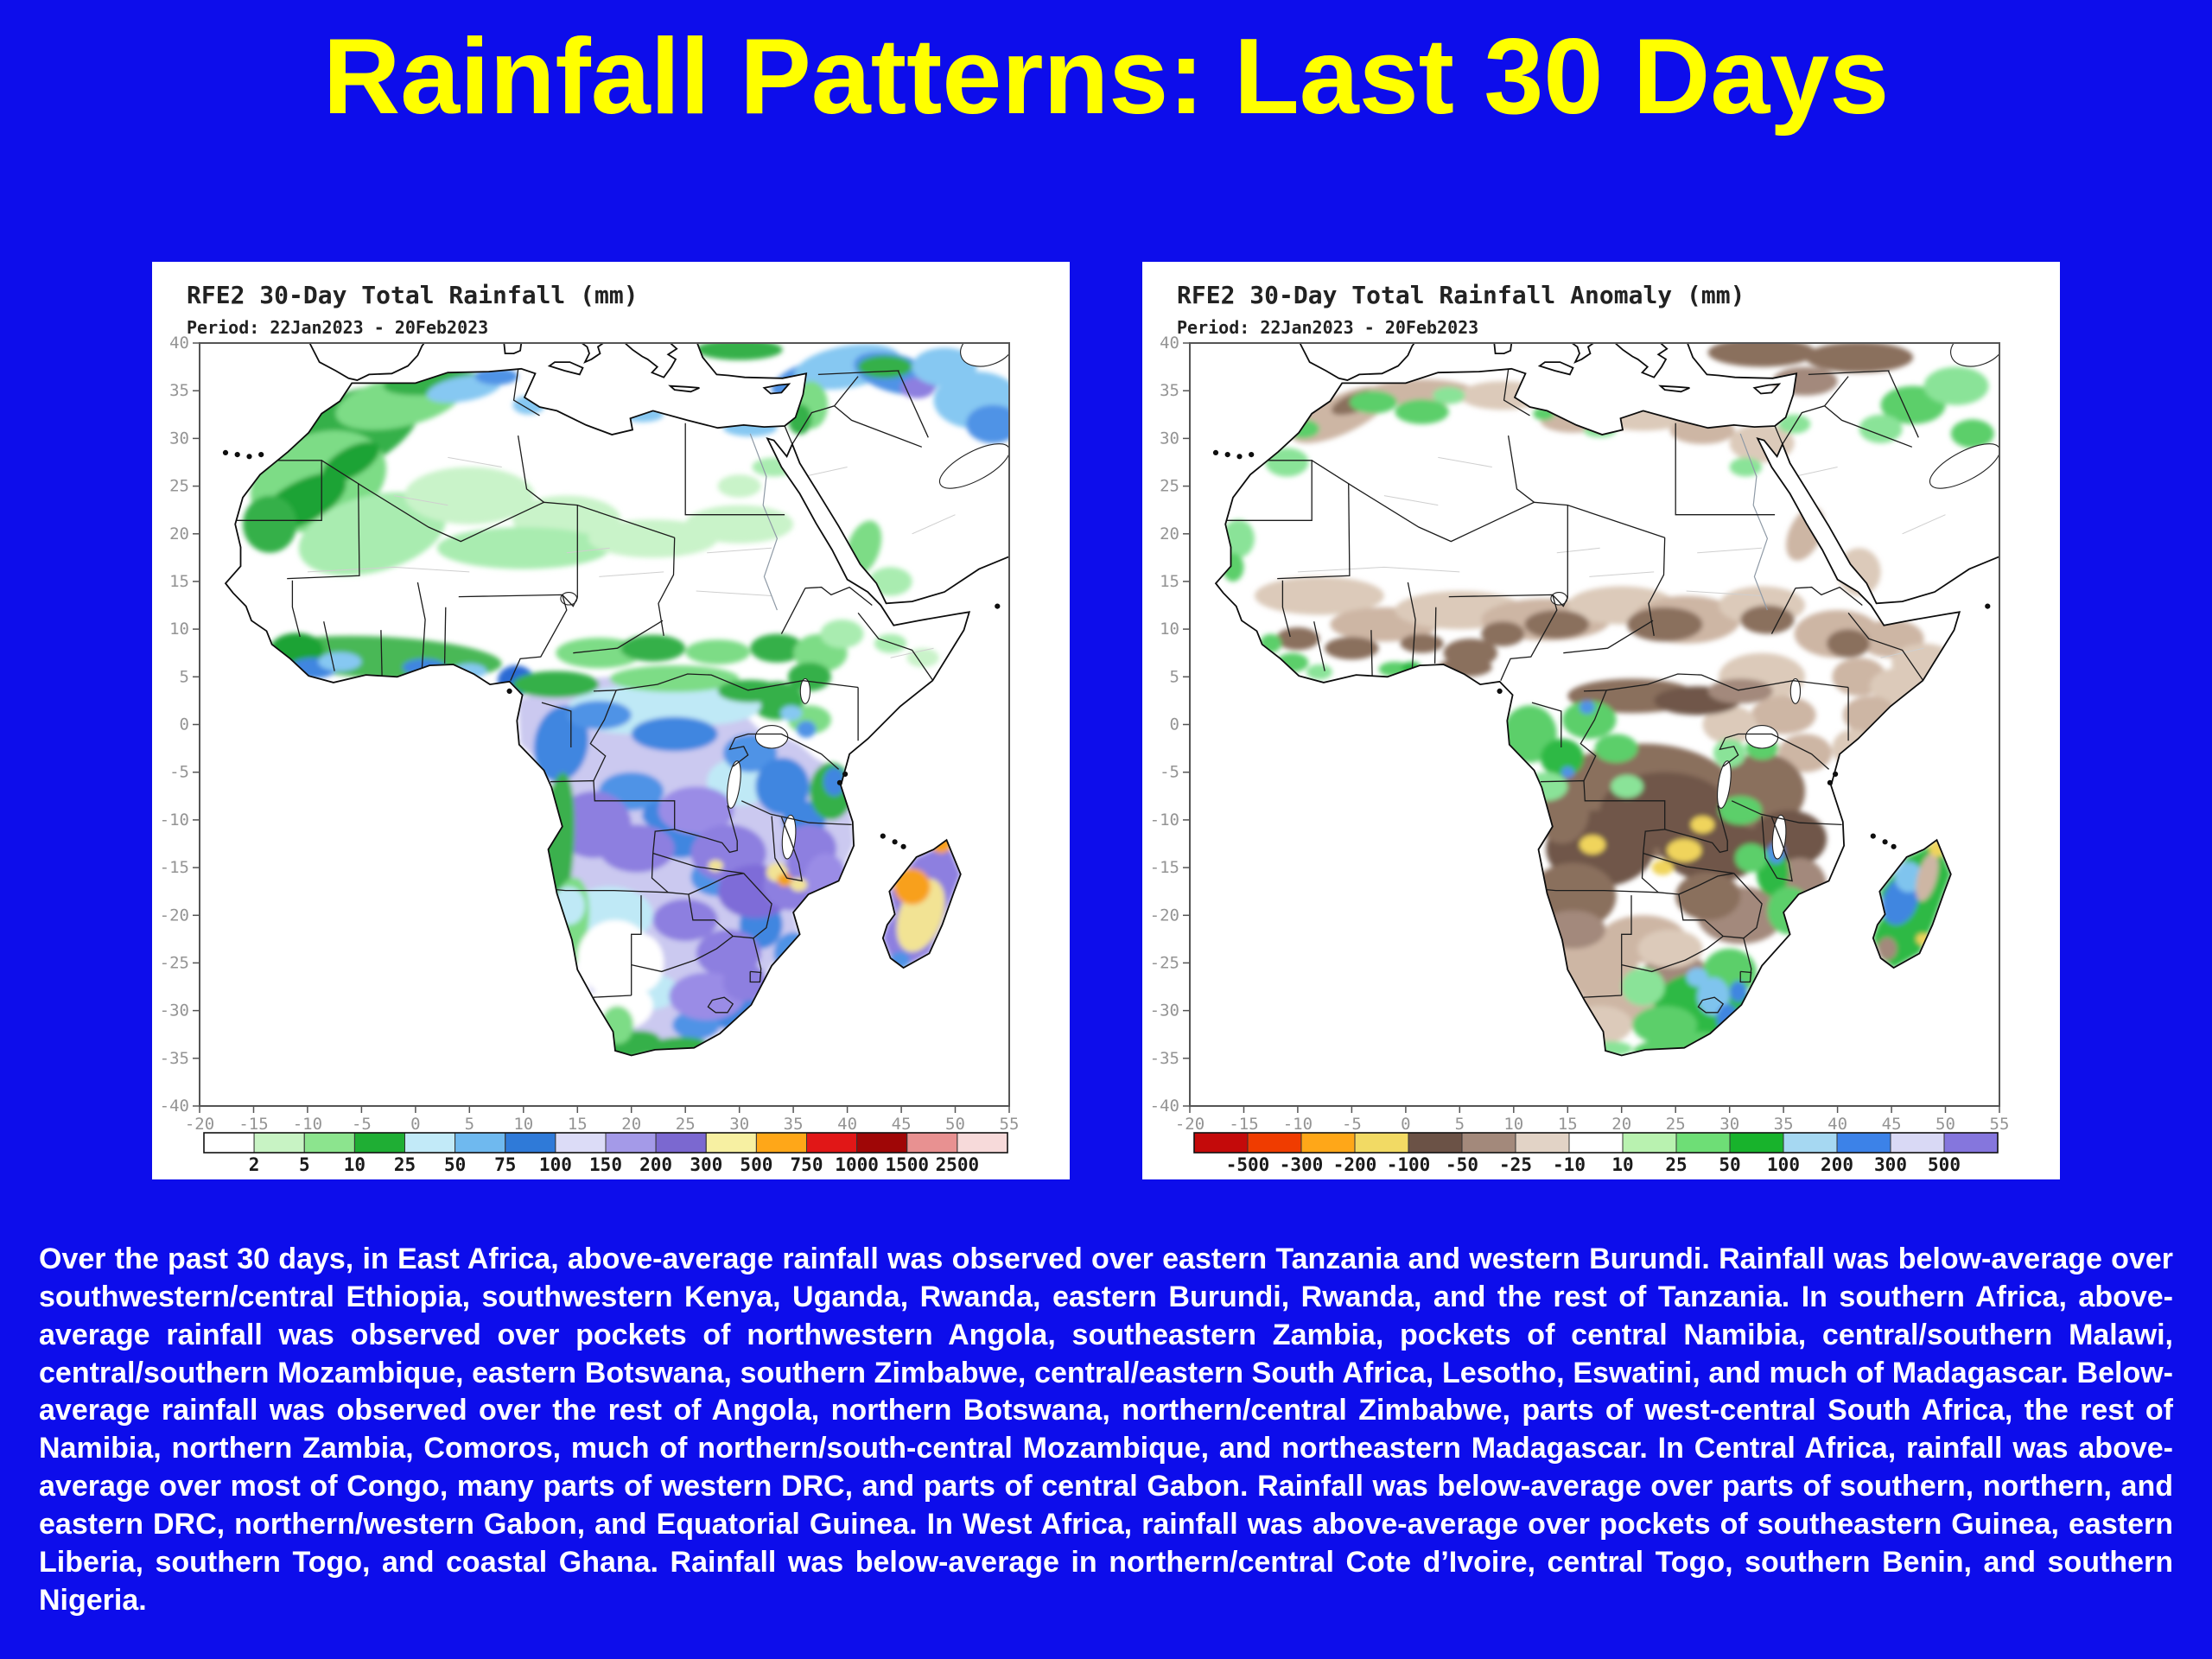  I want to click on svg-text: 1000, so click(857, 1164).